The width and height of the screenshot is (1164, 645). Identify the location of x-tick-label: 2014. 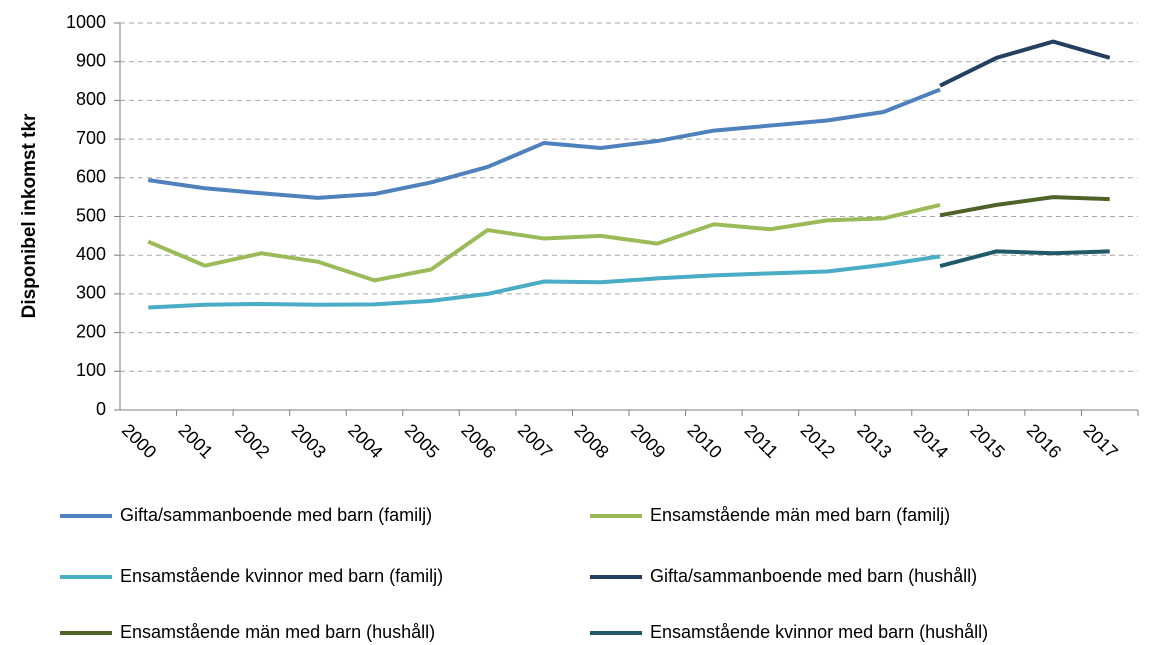
(931, 441).